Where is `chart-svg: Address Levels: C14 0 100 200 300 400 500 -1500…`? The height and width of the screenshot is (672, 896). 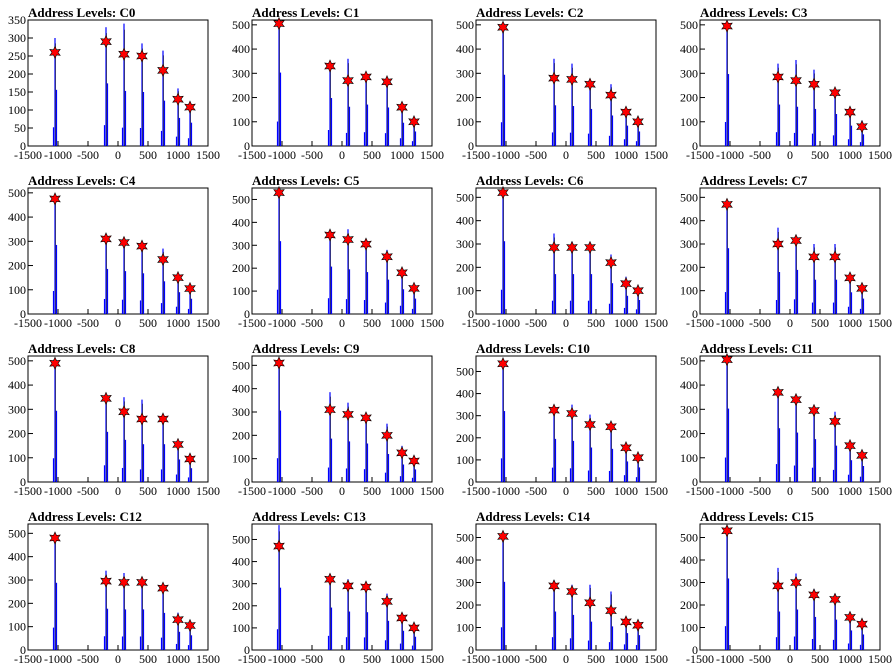
chart-svg: Address Levels: C14 0 100 200 300 400 500 -1500… is located at coordinates (562, 587).